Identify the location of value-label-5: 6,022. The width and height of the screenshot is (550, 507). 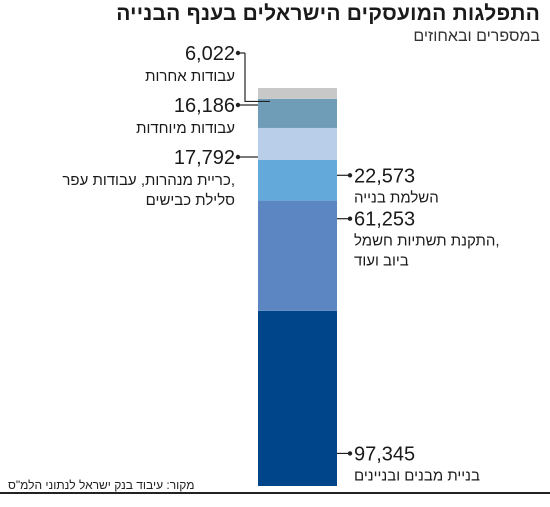
(210, 54).